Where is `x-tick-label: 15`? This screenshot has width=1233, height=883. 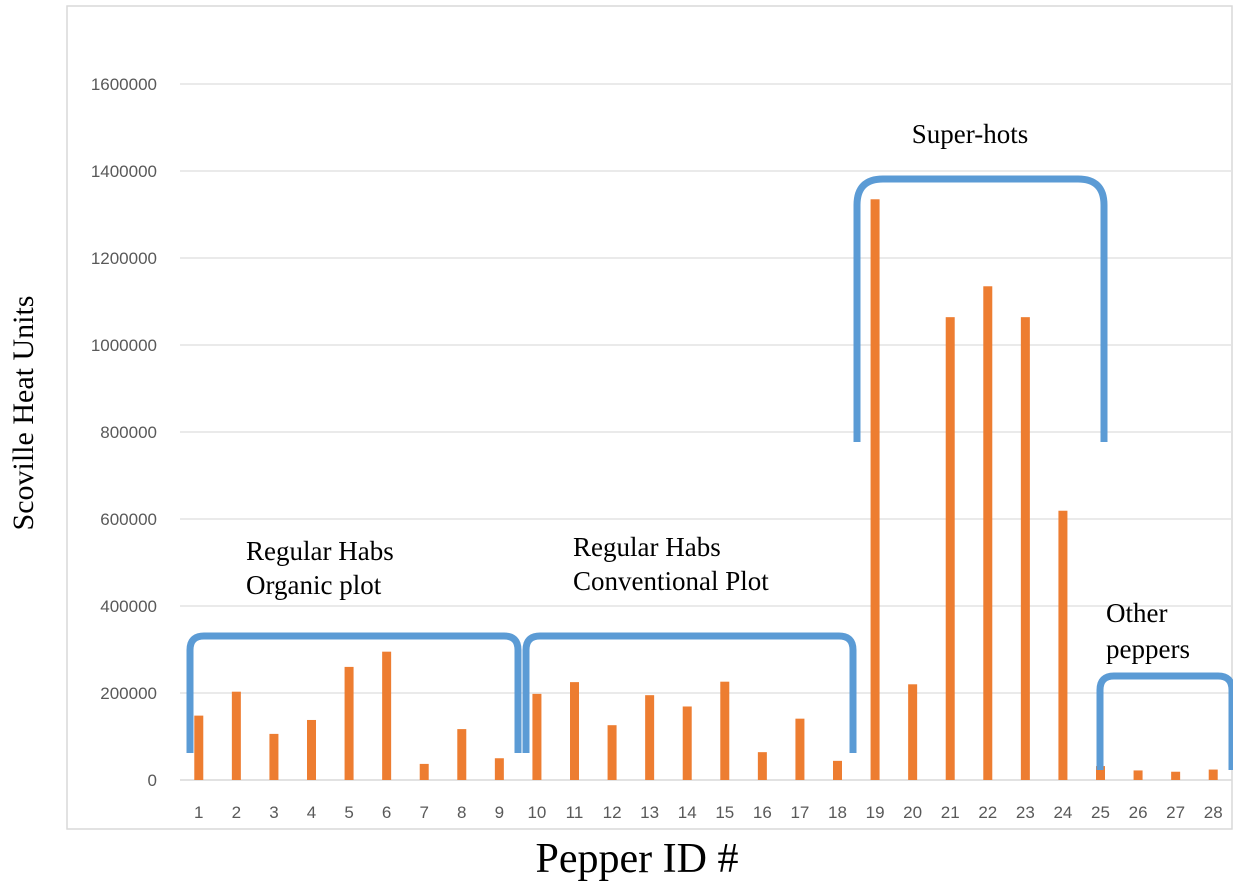
x-tick-label: 15 is located at coordinates (724, 812).